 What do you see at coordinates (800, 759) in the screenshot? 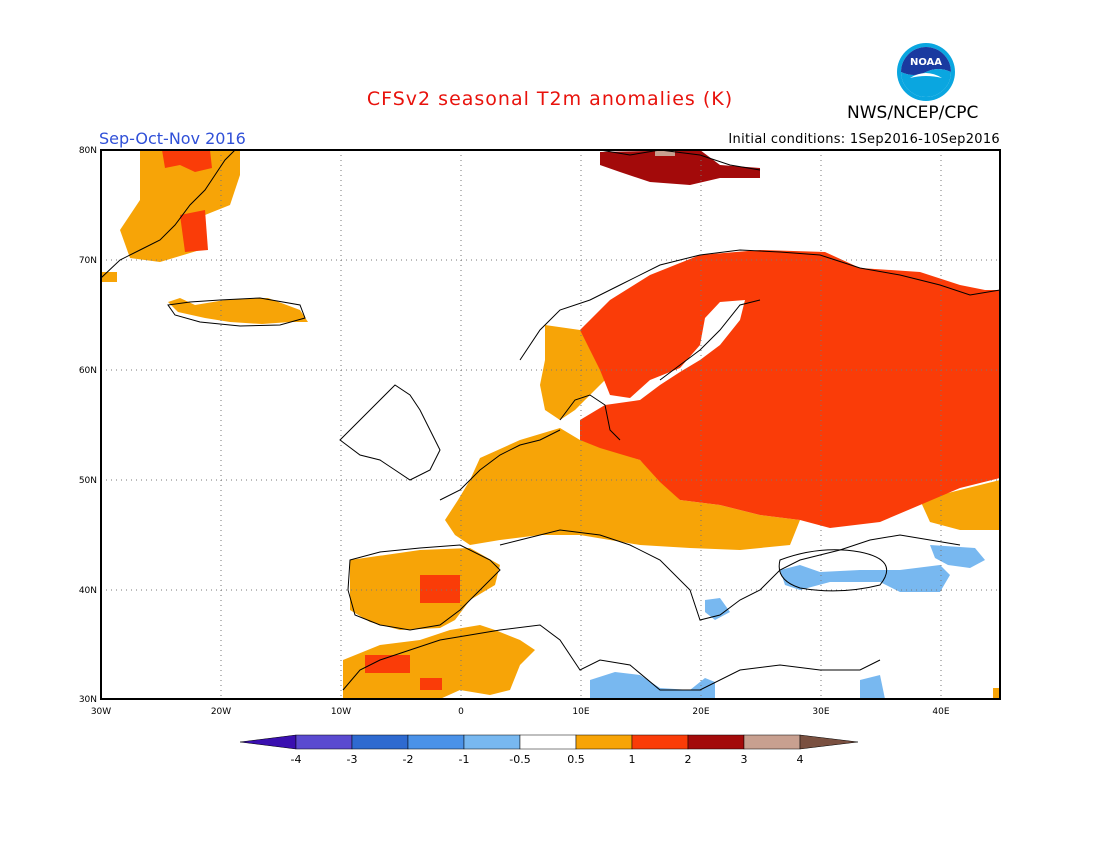
I see `colorbar-label-4: 4` at bounding box center [800, 759].